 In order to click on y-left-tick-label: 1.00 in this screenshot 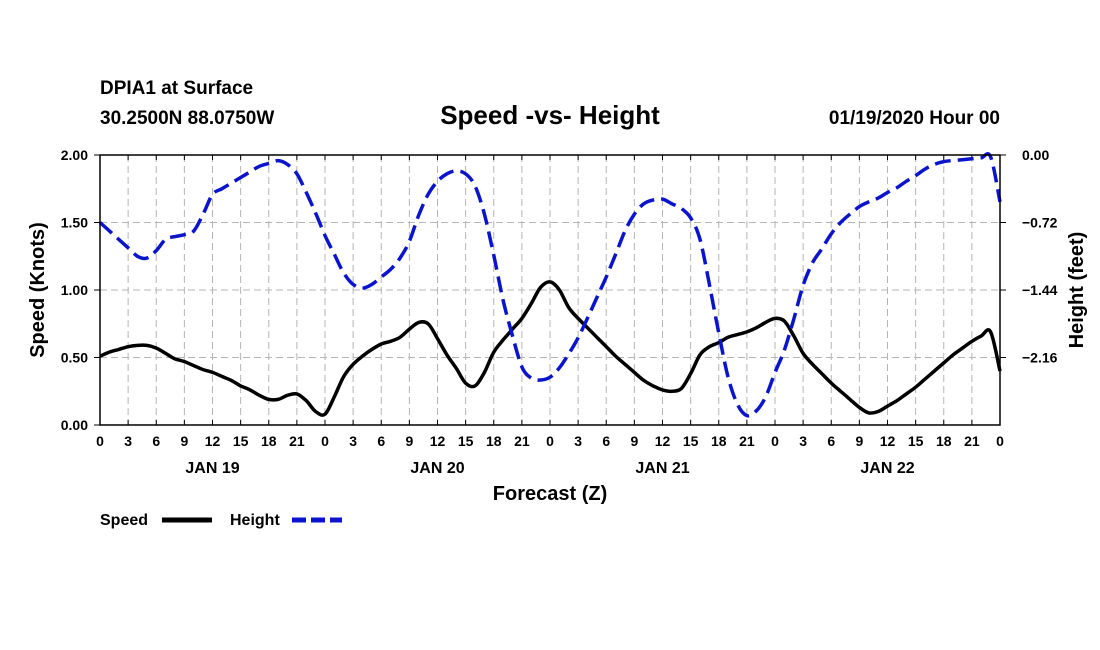, I will do `click(74, 290)`.